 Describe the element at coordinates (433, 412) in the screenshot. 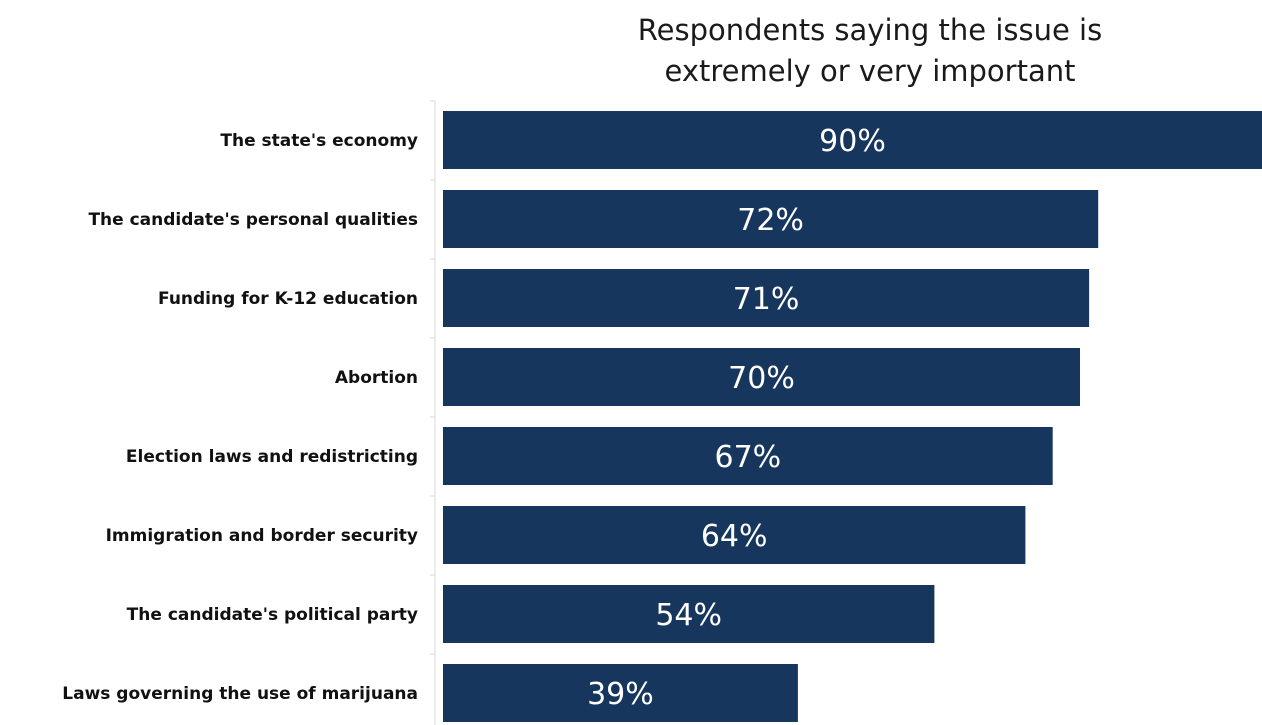

I see `axis-layer` at that location.